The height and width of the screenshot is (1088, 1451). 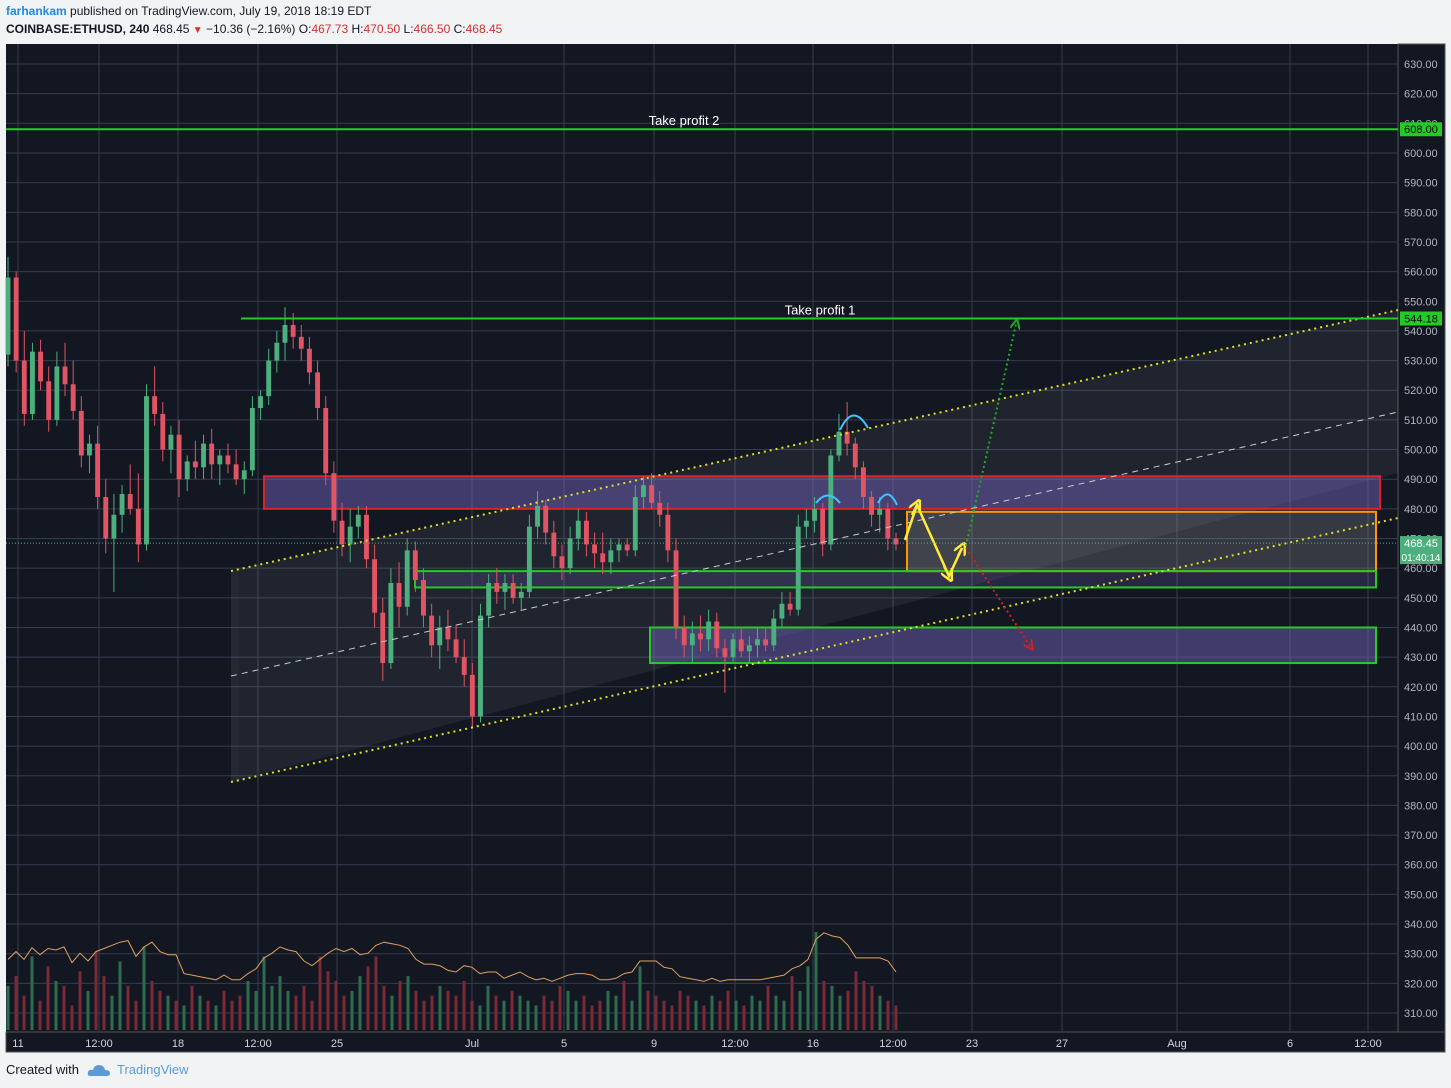 I want to click on badge-last-text: 468.45, so click(x=1421, y=544).